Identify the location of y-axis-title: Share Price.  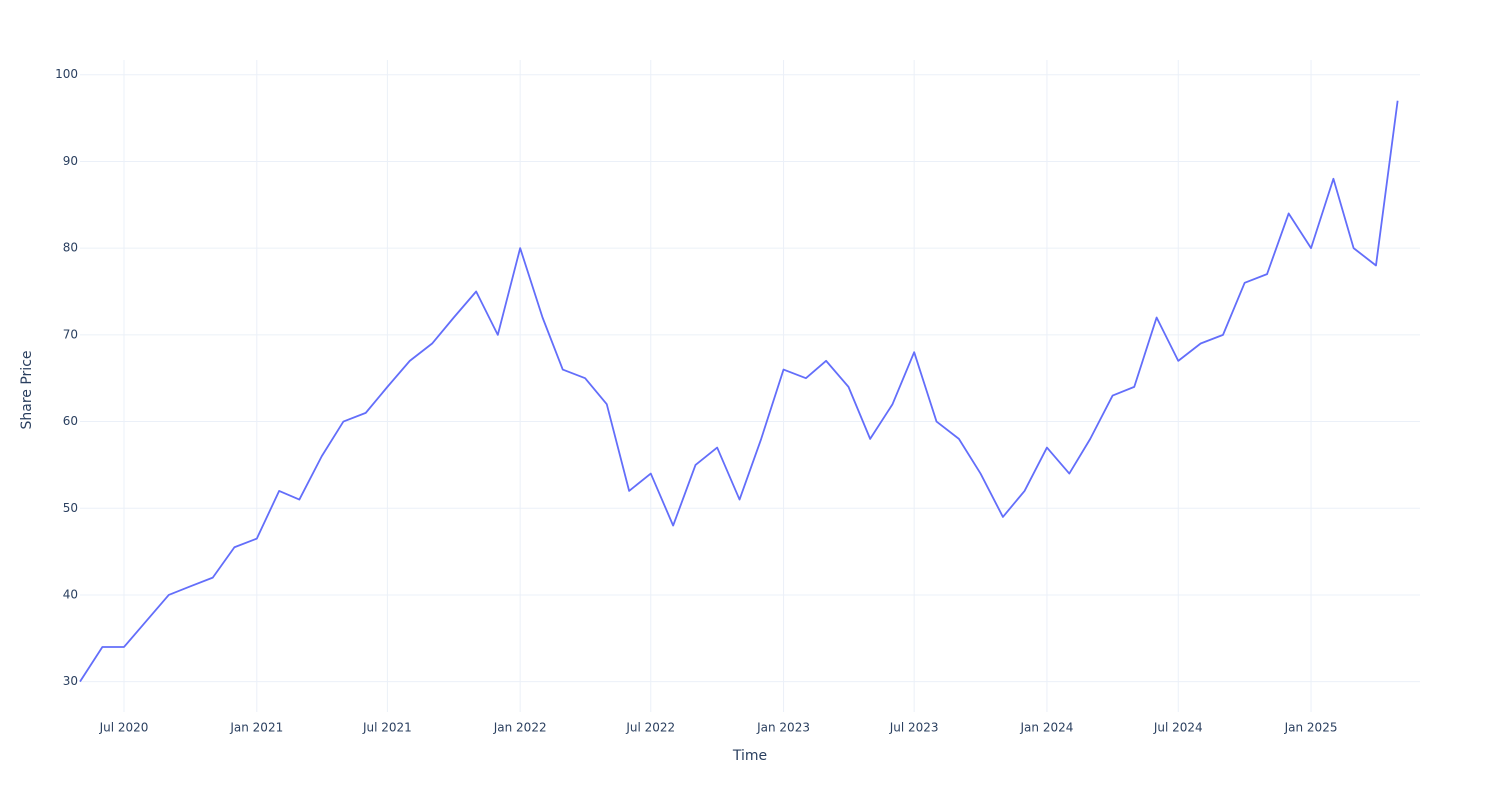
(27, 389).